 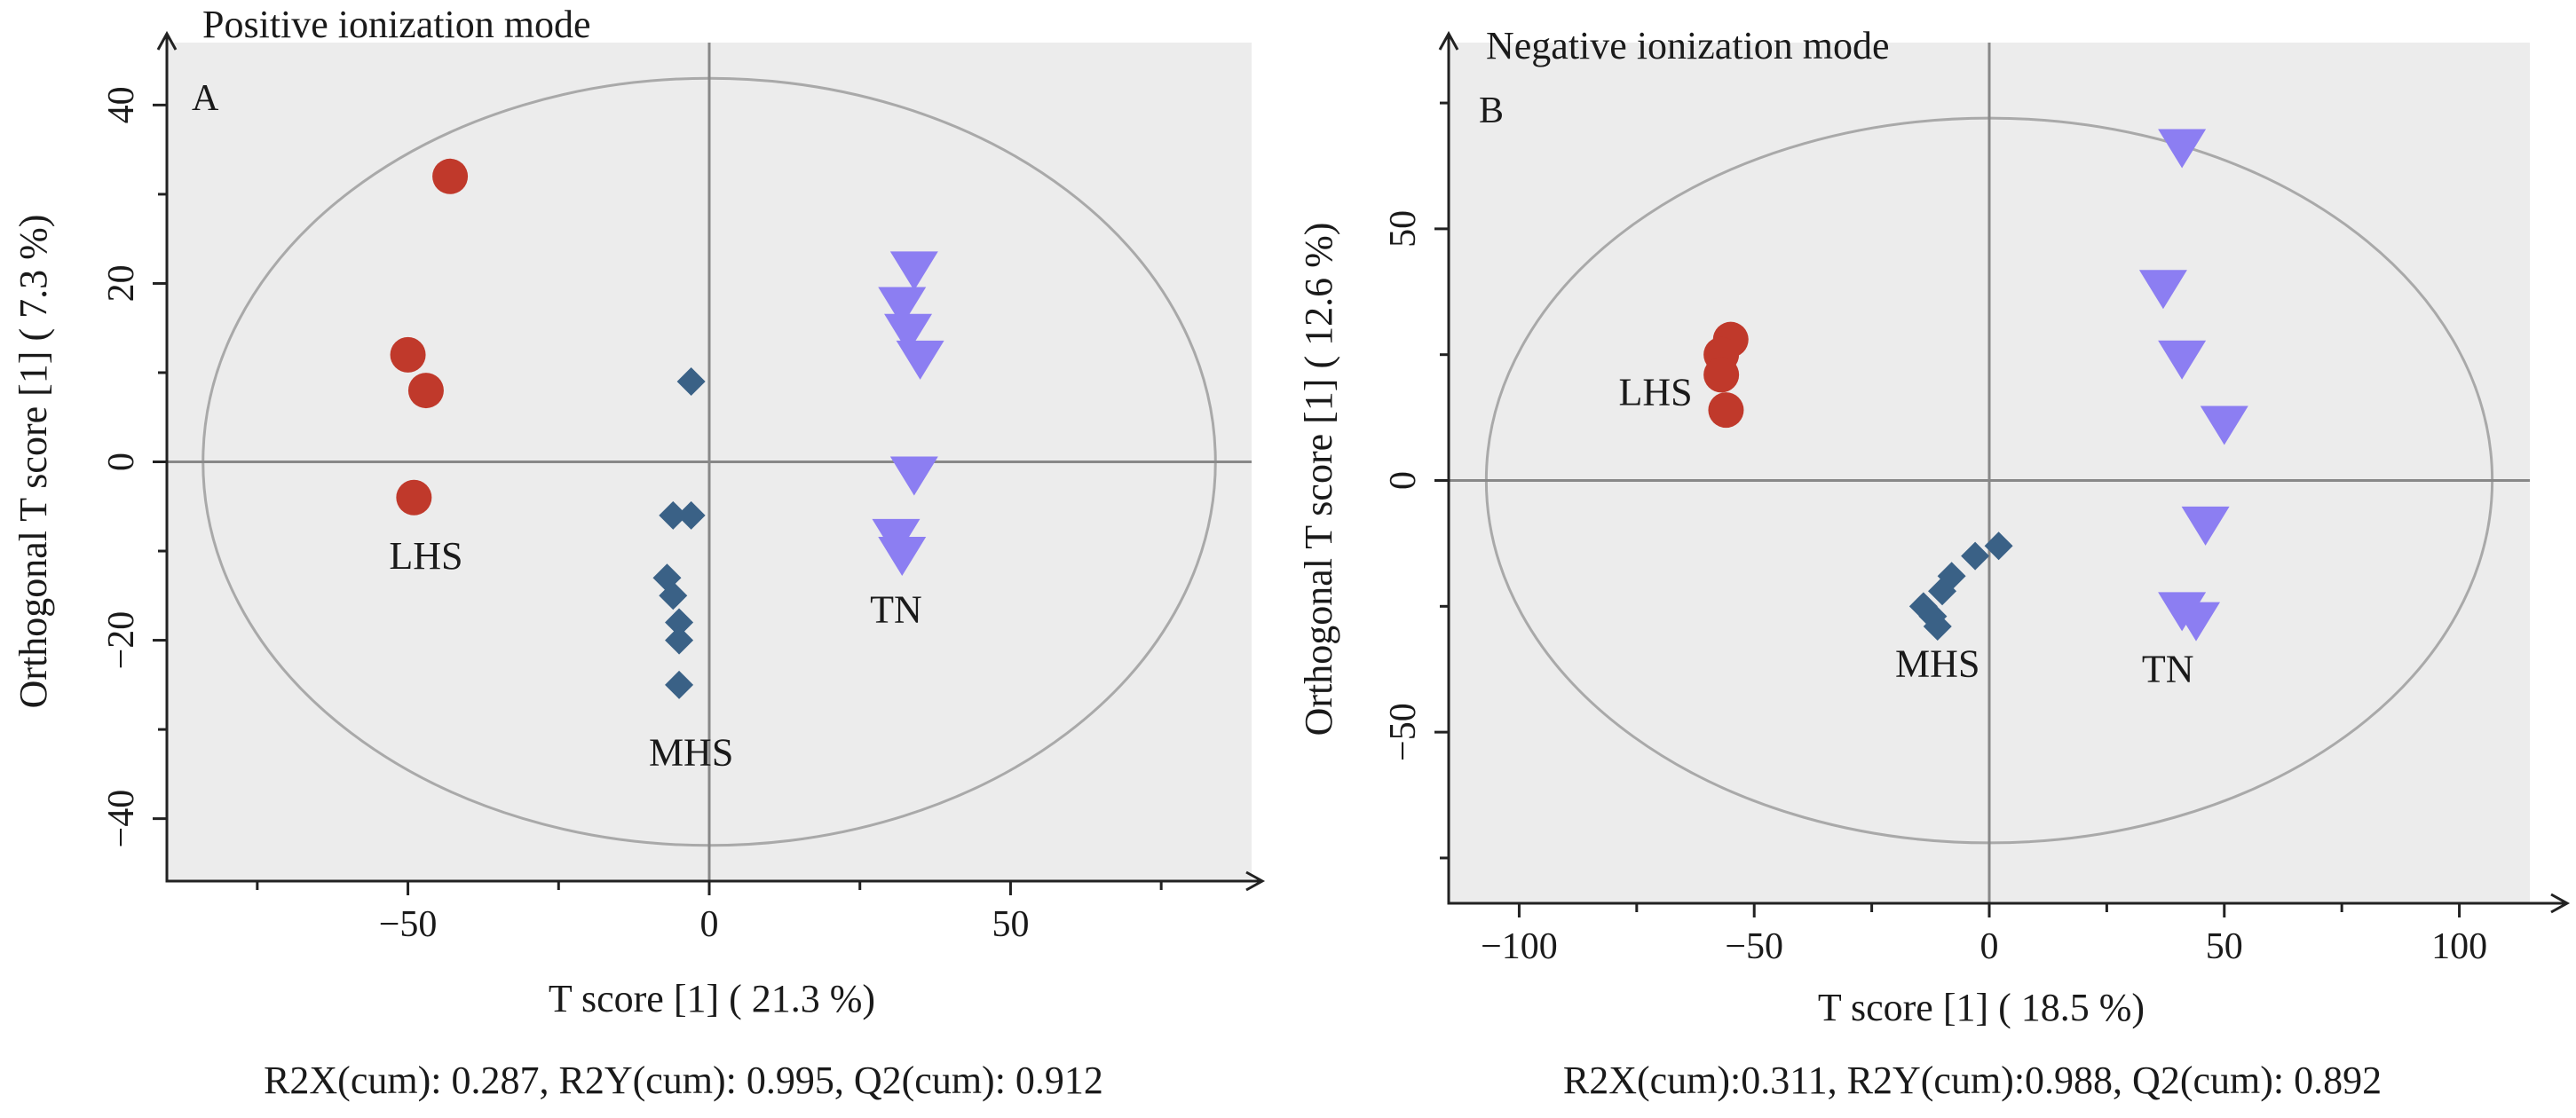 I want to click on group-label-tn-b: TN, so click(x=2168, y=668).